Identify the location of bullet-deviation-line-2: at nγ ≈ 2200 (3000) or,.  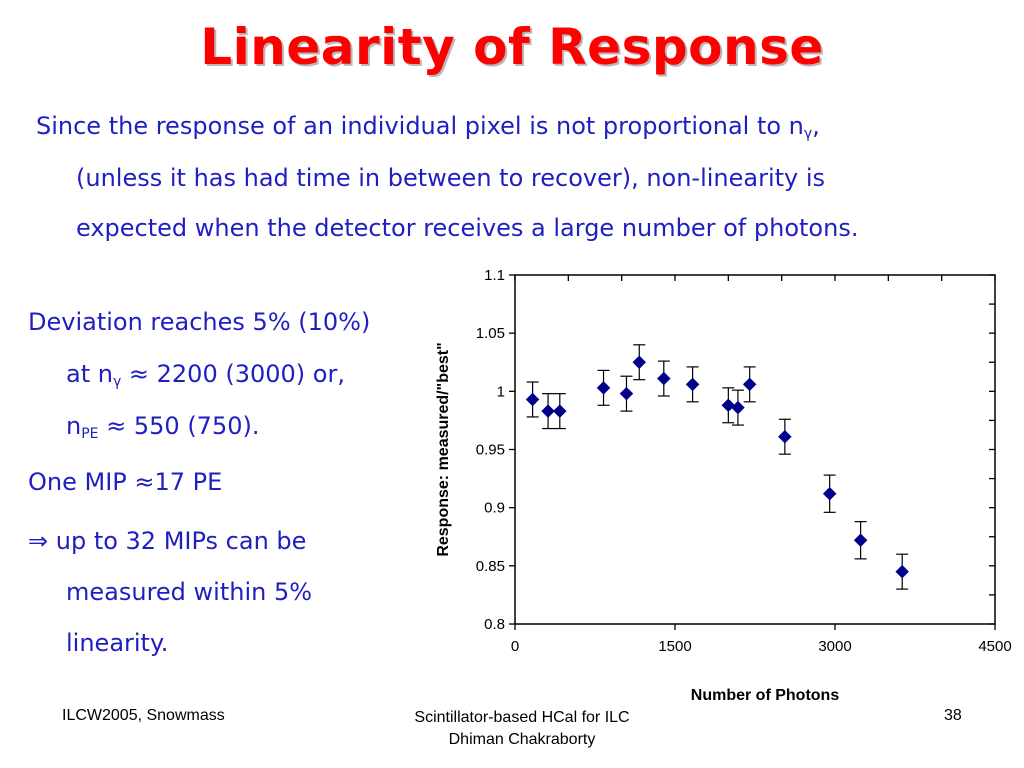
(205, 375).